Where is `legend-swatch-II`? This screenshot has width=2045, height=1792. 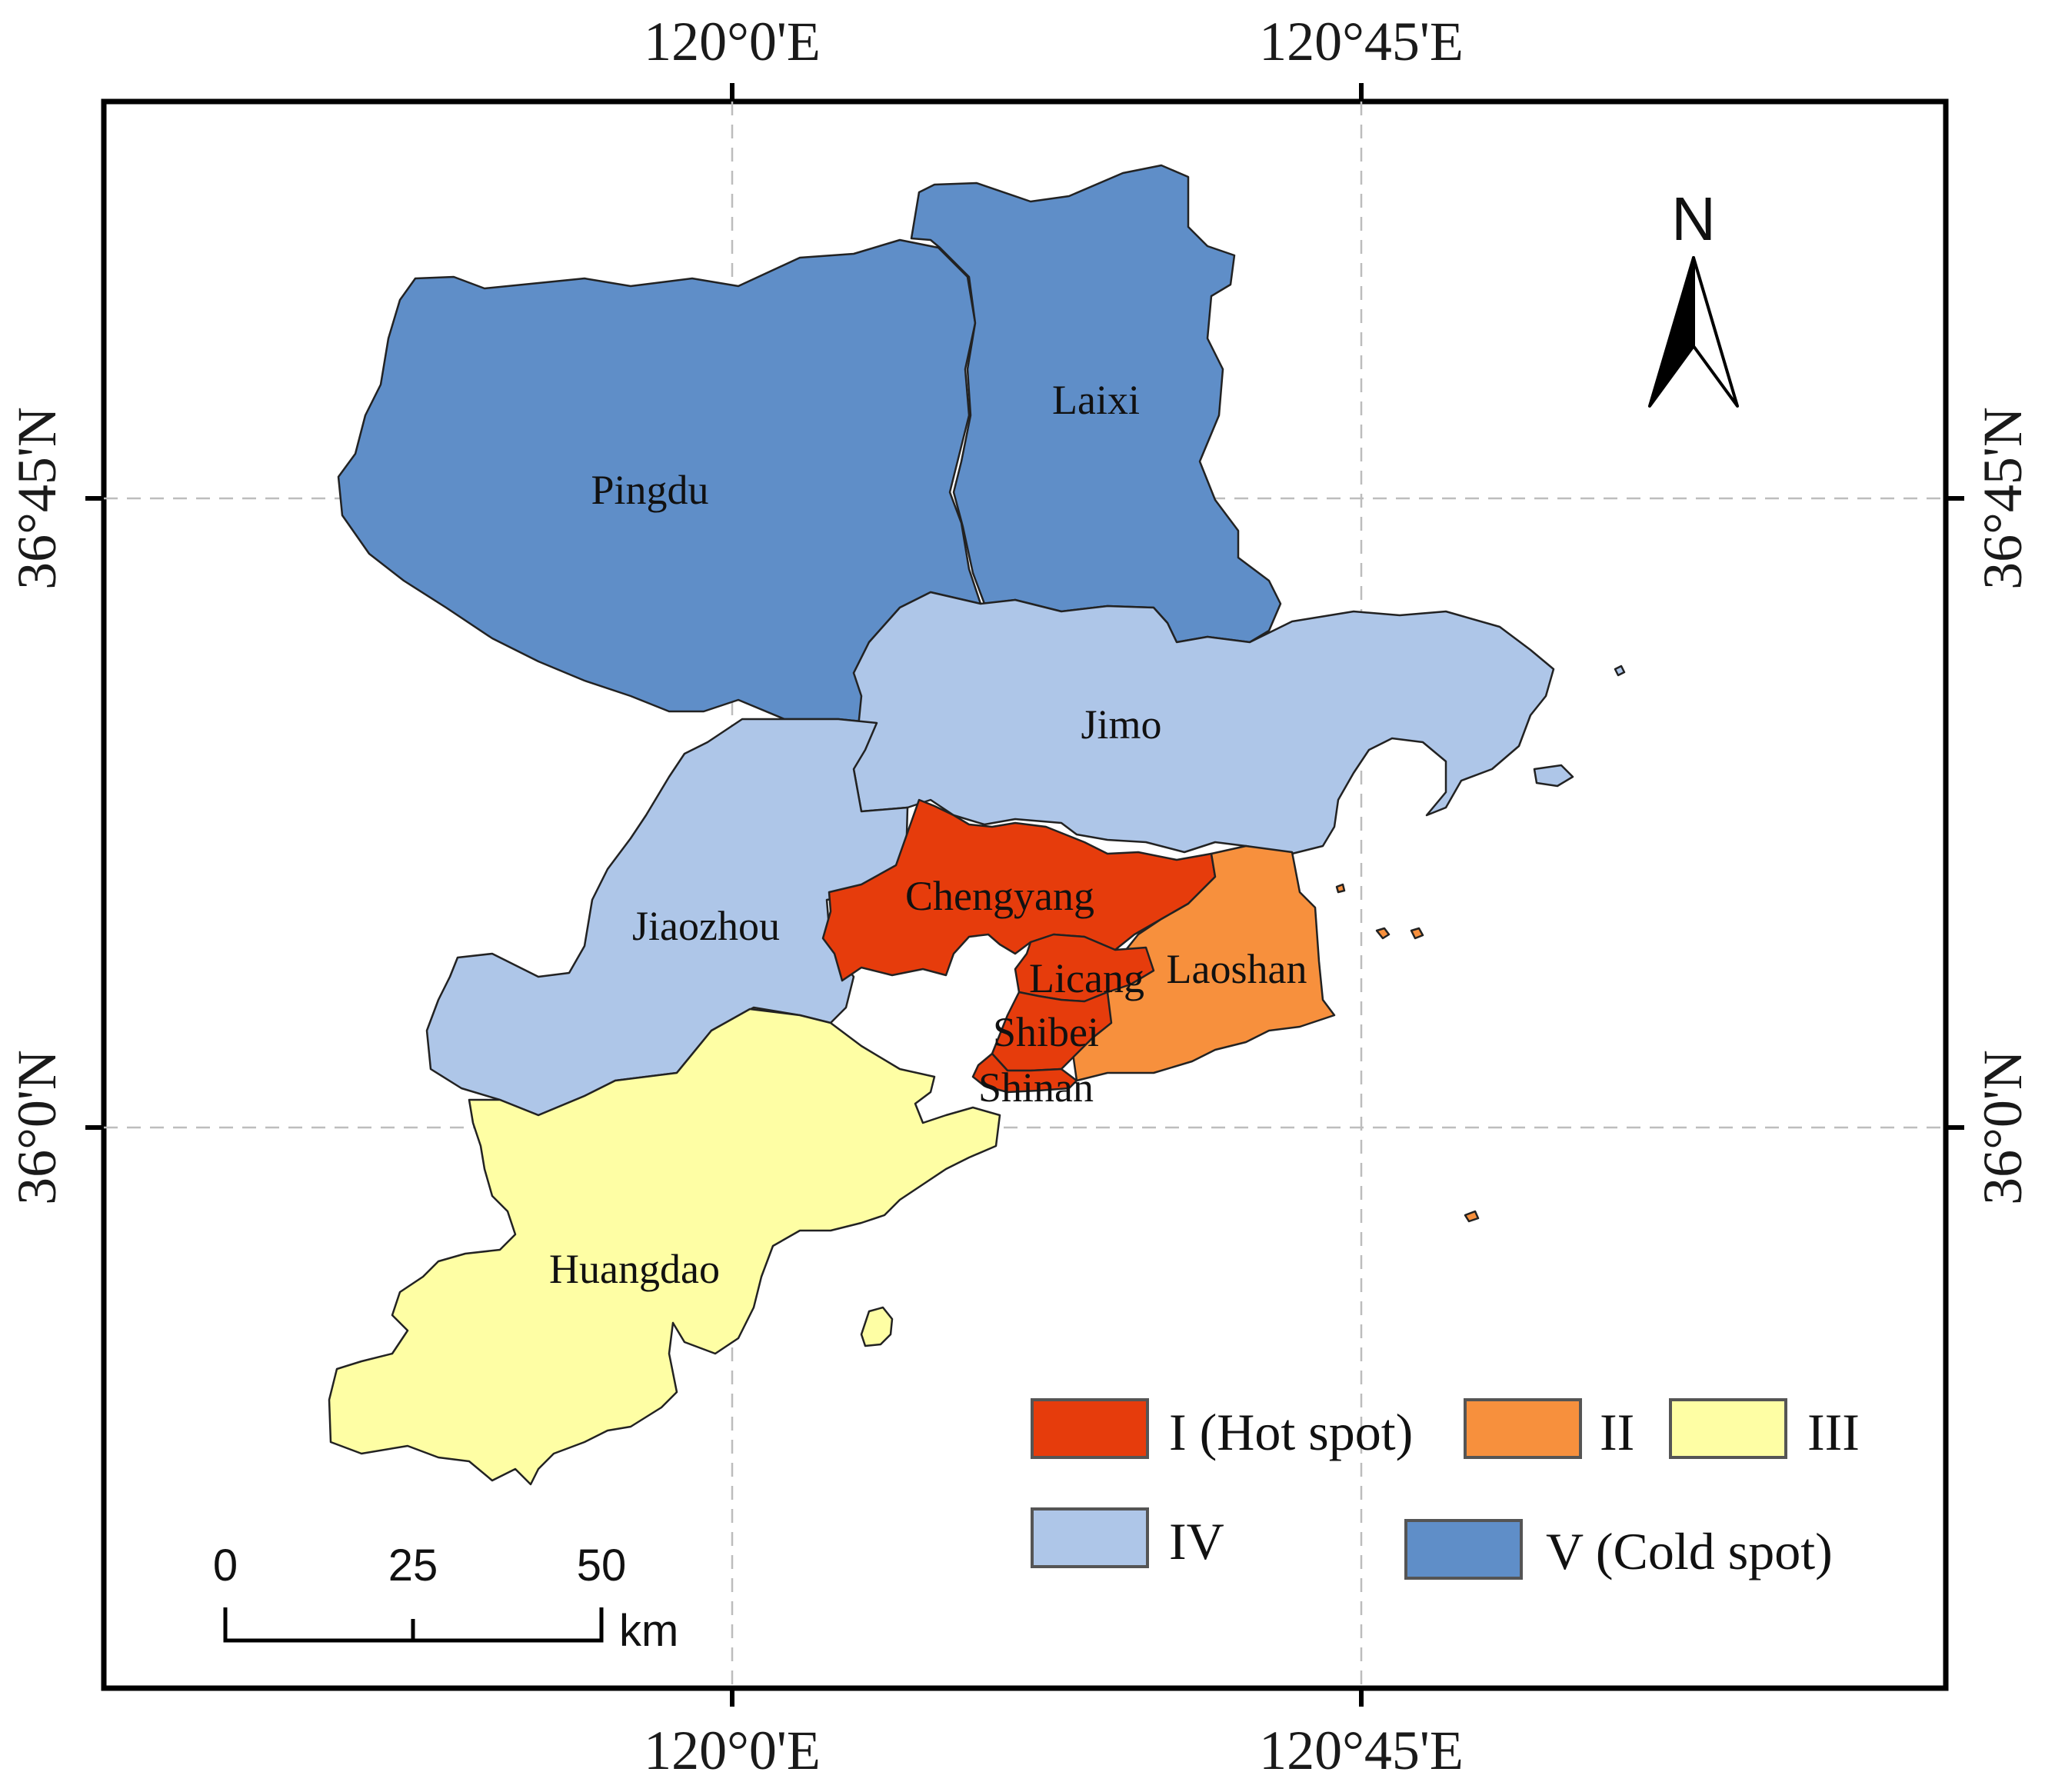 legend-swatch-II is located at coordinates (1523, 1428).